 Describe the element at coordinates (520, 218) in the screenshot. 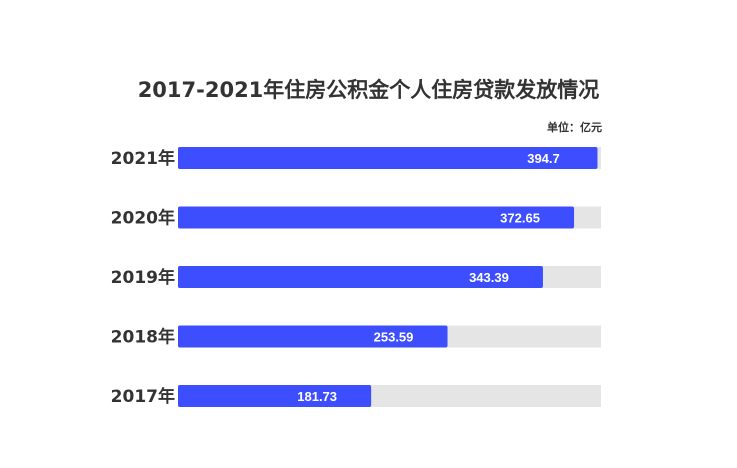

I see `value-label: 372.65` at that location.